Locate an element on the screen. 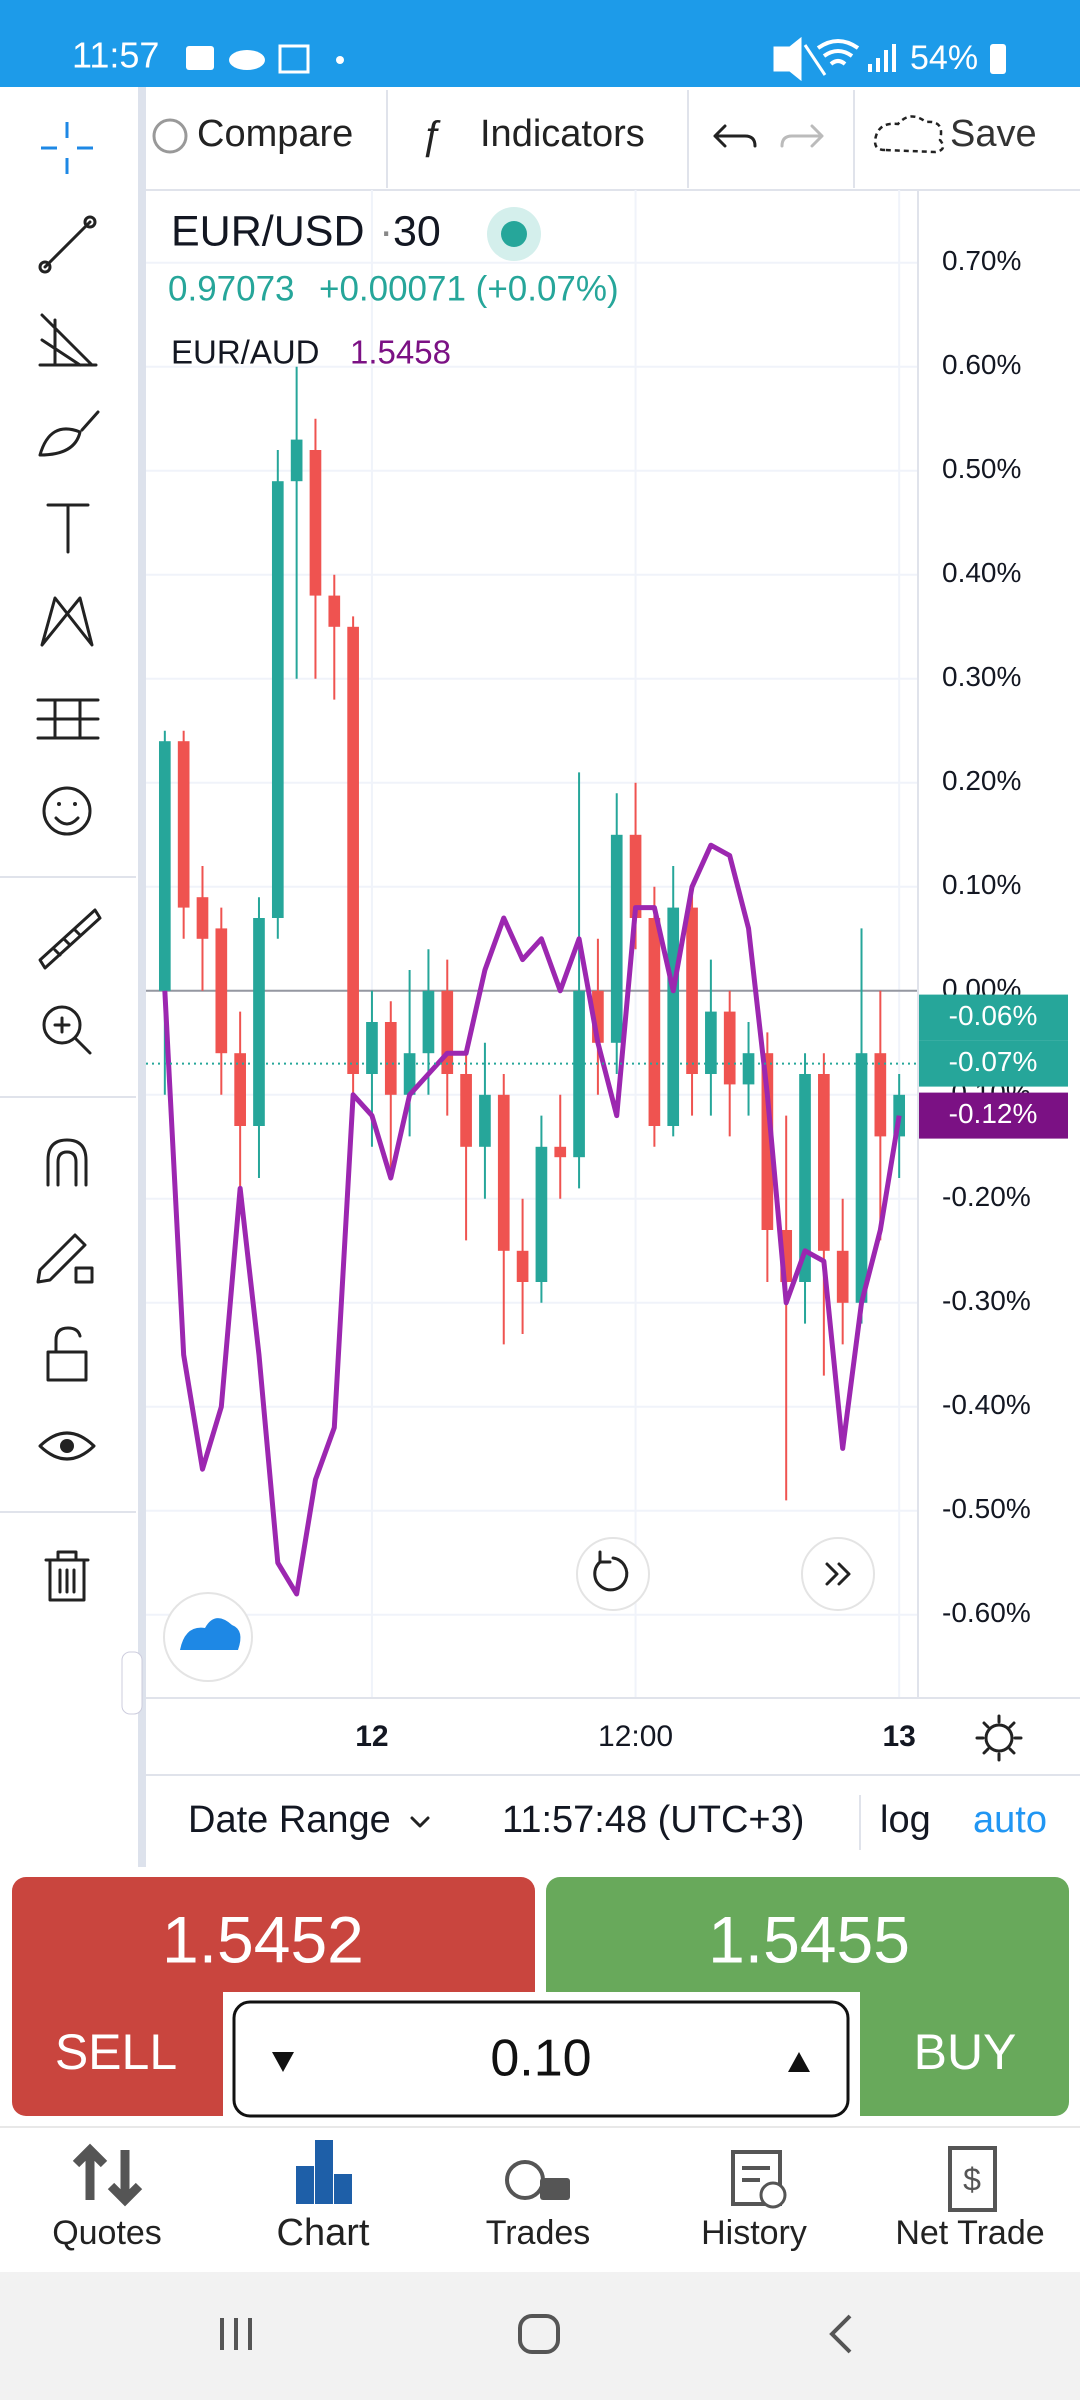  chart-icon is located at coordinates (324, 2172).